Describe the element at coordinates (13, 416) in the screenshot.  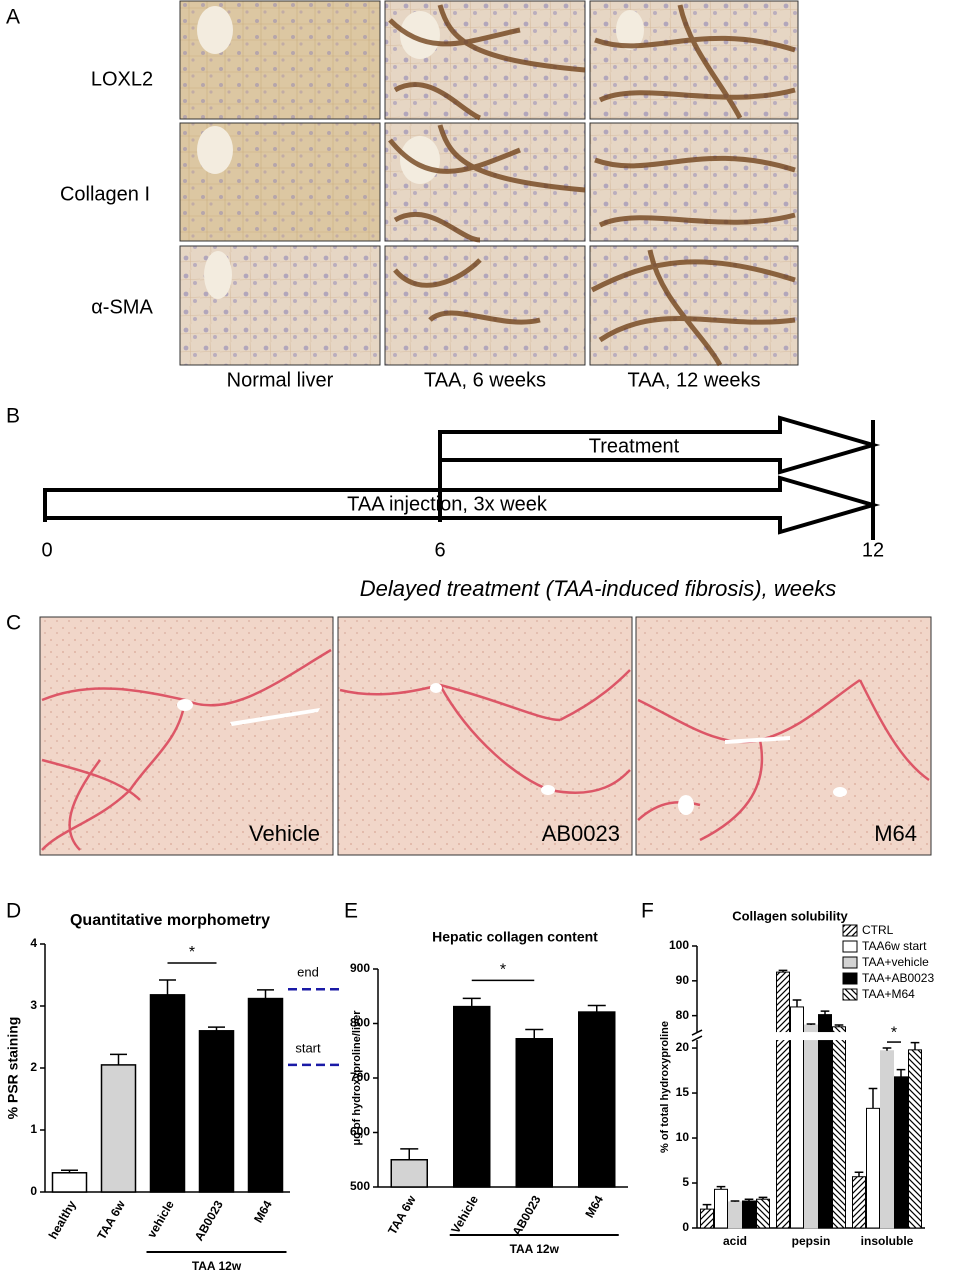
I see `panel-label: B` at that location.